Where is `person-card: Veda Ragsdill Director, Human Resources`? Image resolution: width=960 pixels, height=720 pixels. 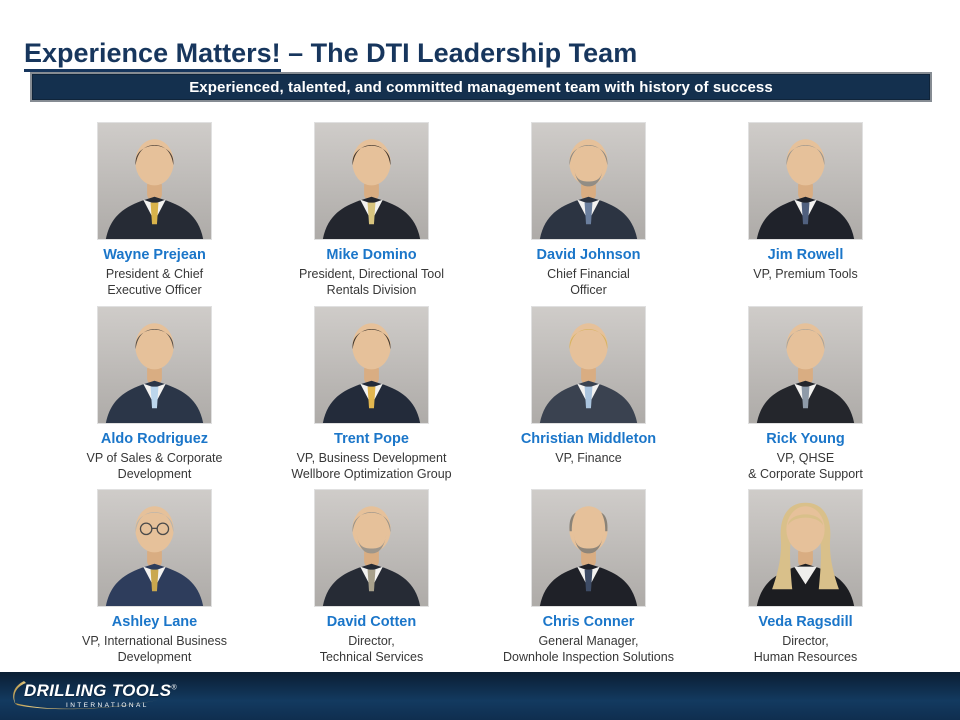
person-card: Veda Ragsdill Director, Human Resources is located at coordinates (805, 577).